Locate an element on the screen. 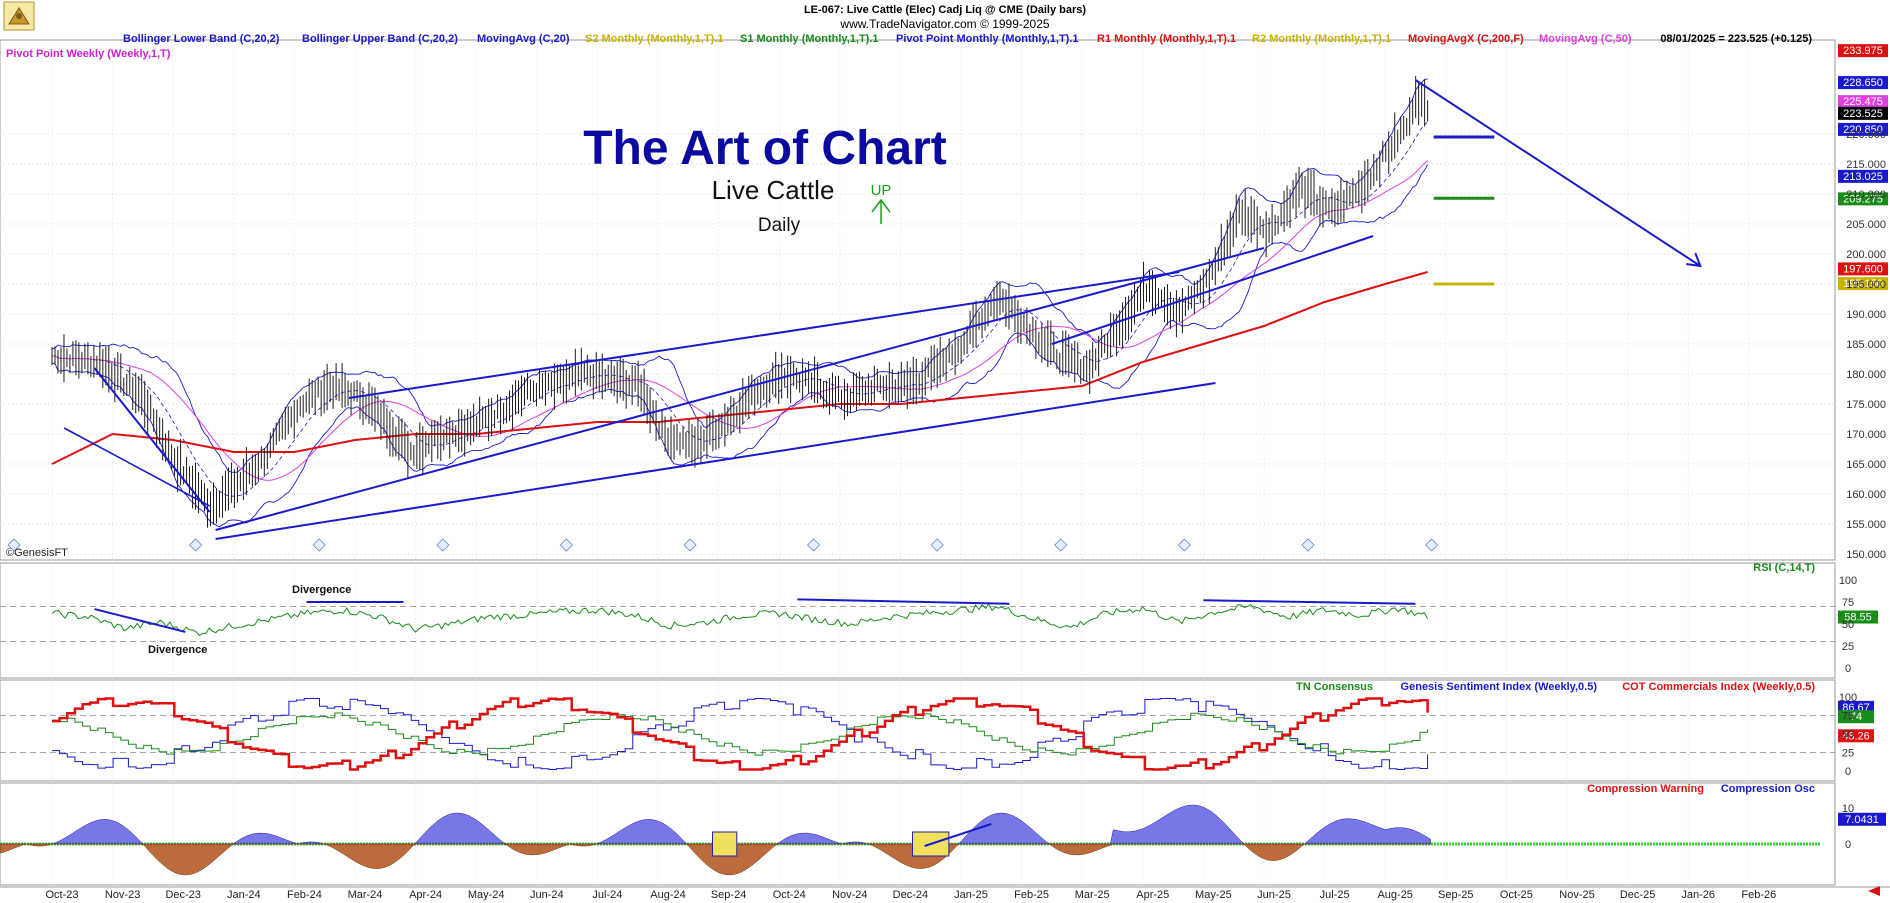 This screenshot has height=903, width=1890. date-tick-label: Sep-24 is located at coordinates (728, 895).